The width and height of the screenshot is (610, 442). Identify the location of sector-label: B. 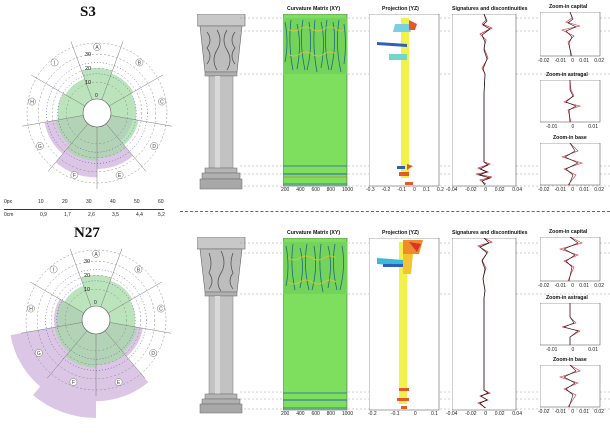
(139, 270).